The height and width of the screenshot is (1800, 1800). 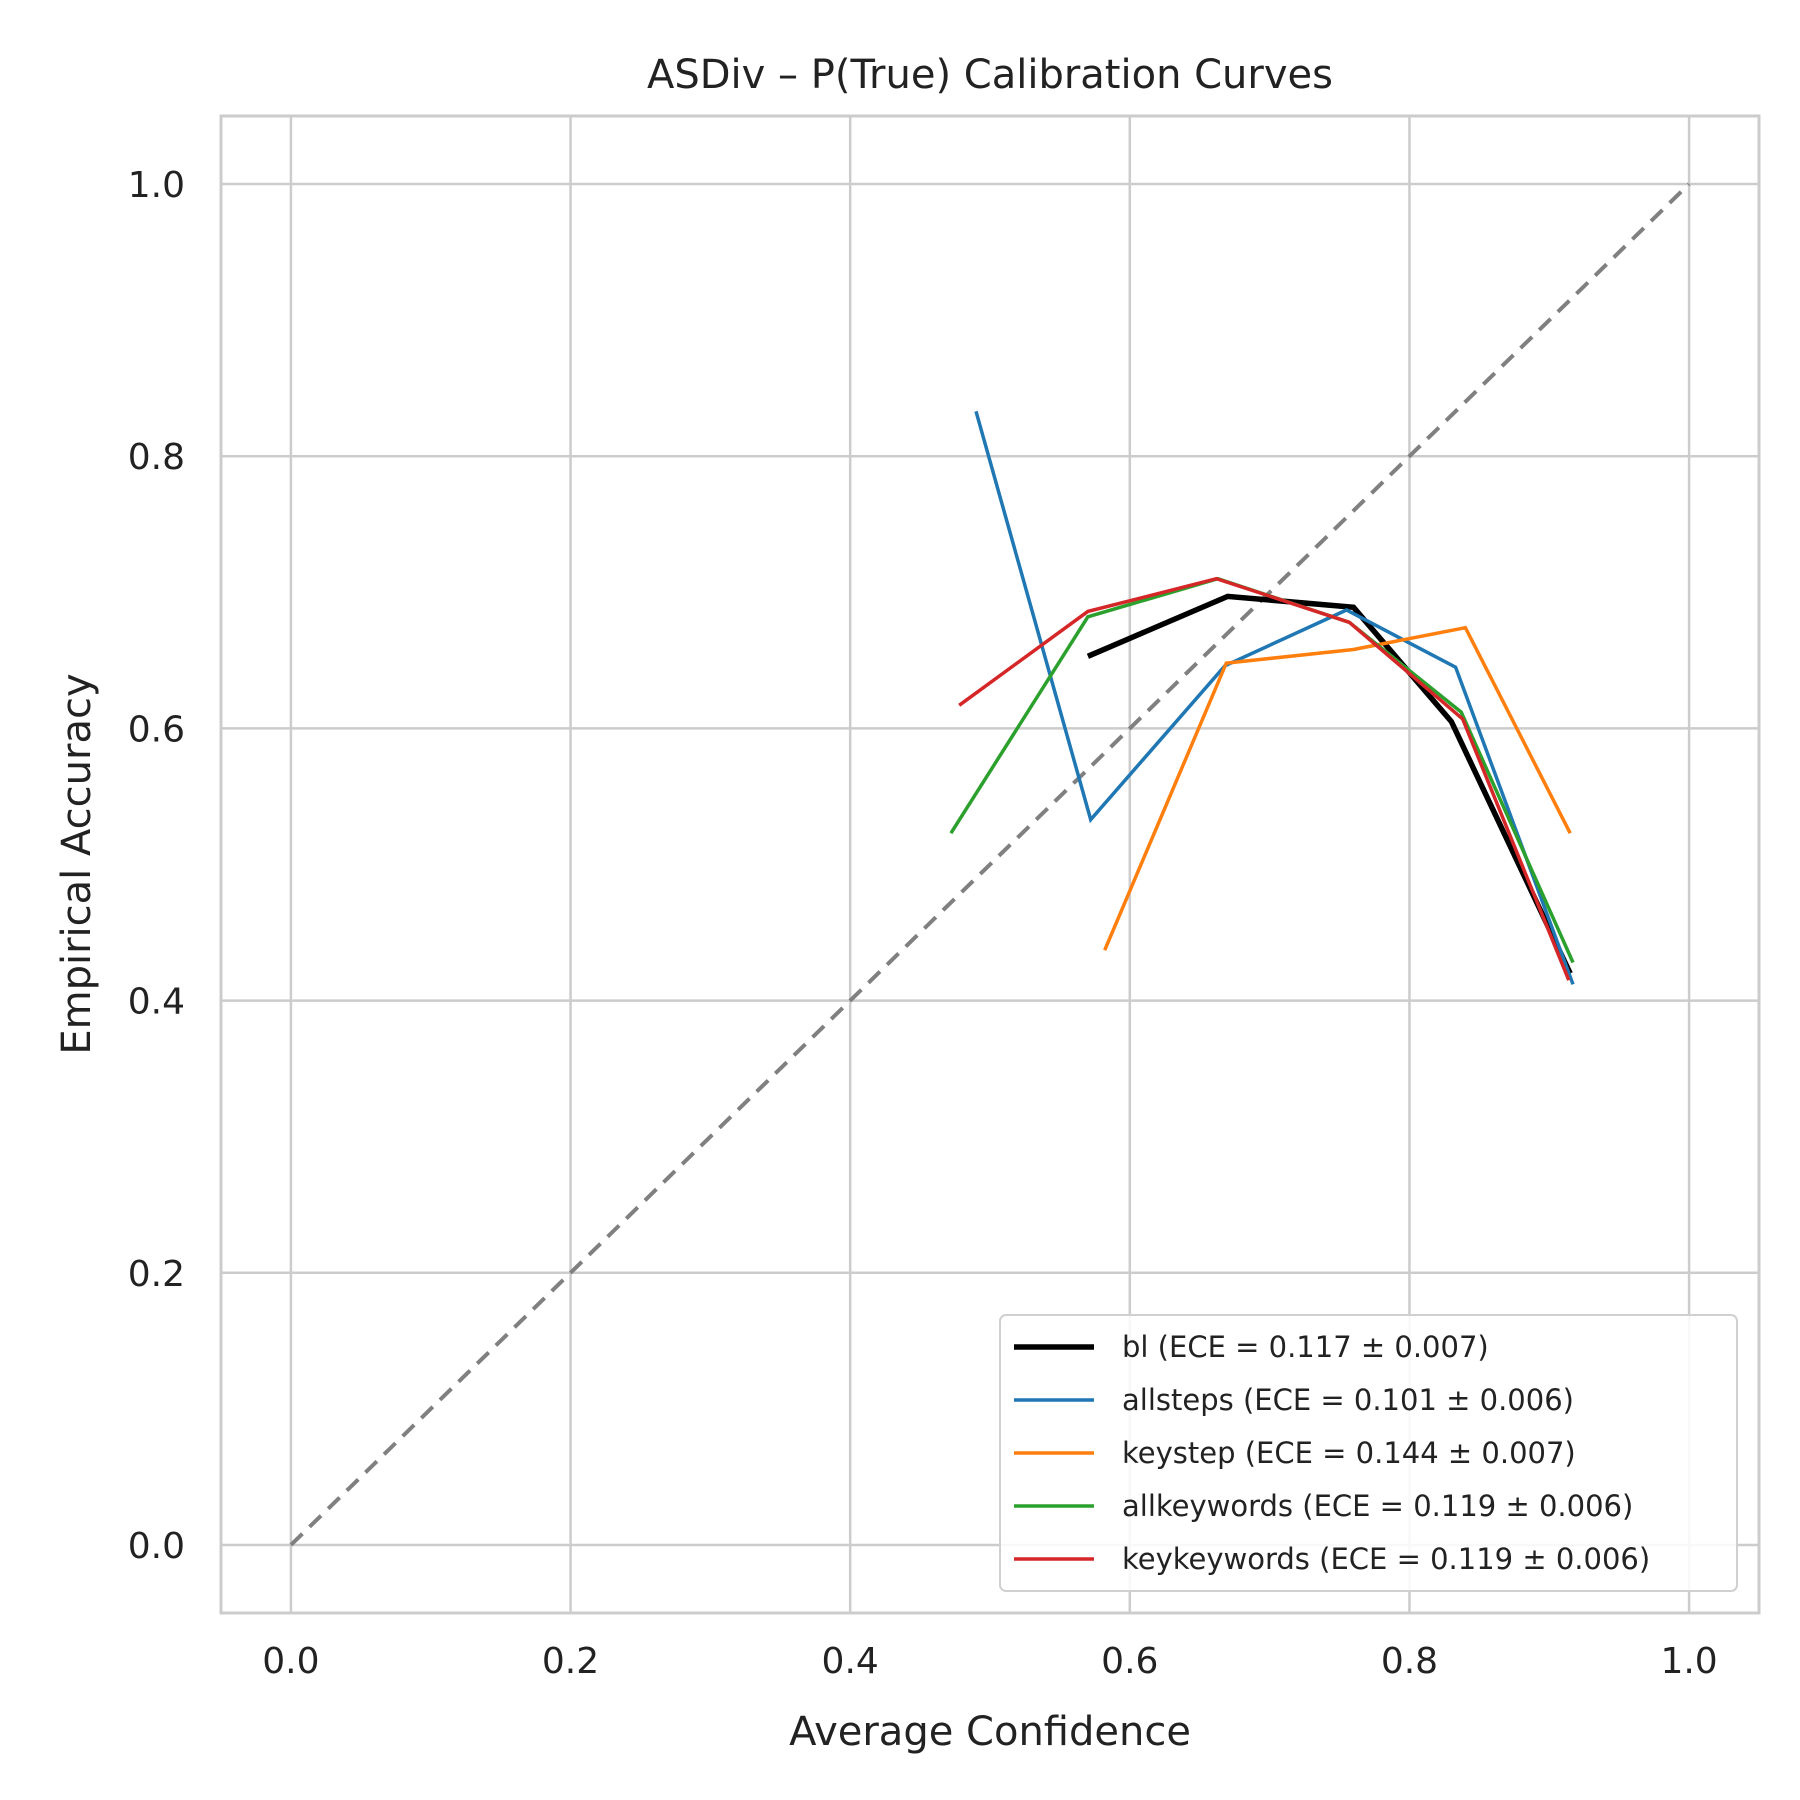 What do you see at coordinates (156, 457) in the screenshot?
I see `y-tick-label: 0.8` at bounding box center [156, 457].